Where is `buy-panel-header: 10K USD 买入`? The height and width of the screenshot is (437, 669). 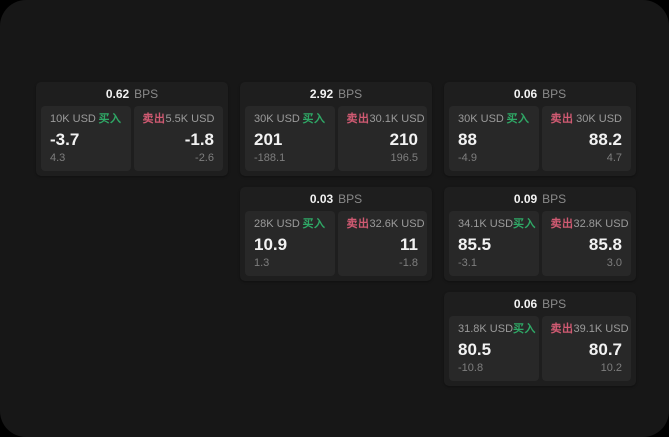 buy-panel-header: 10K USD 买入 is located at coordinates (86, 119).